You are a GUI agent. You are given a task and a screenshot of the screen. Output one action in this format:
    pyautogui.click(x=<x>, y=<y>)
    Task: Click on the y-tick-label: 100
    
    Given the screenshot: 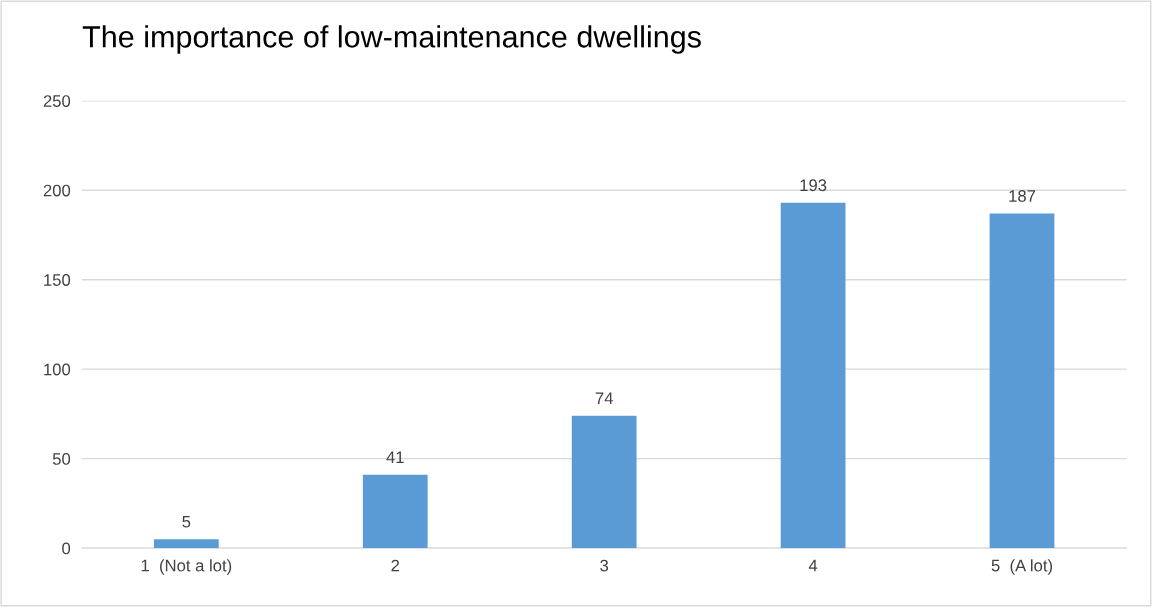 What is the action you would take?
    pyautogui.click(x=57, y=369)
    